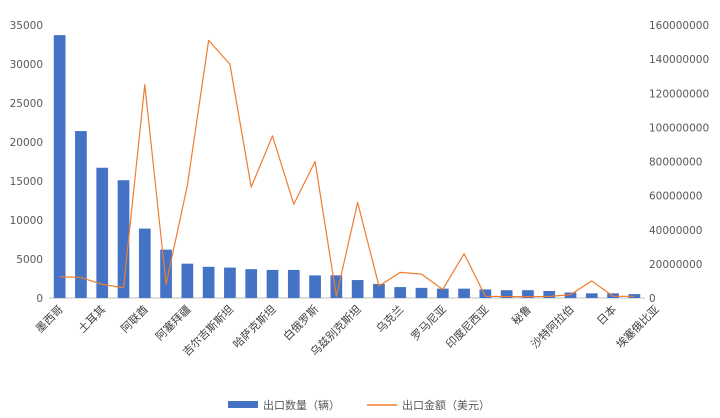 This screenshot has width=720, height=418. Describe the element at coordinates (301, 405) in the screenshot. I see `legend-label: 出口数量（辆）` at that location.